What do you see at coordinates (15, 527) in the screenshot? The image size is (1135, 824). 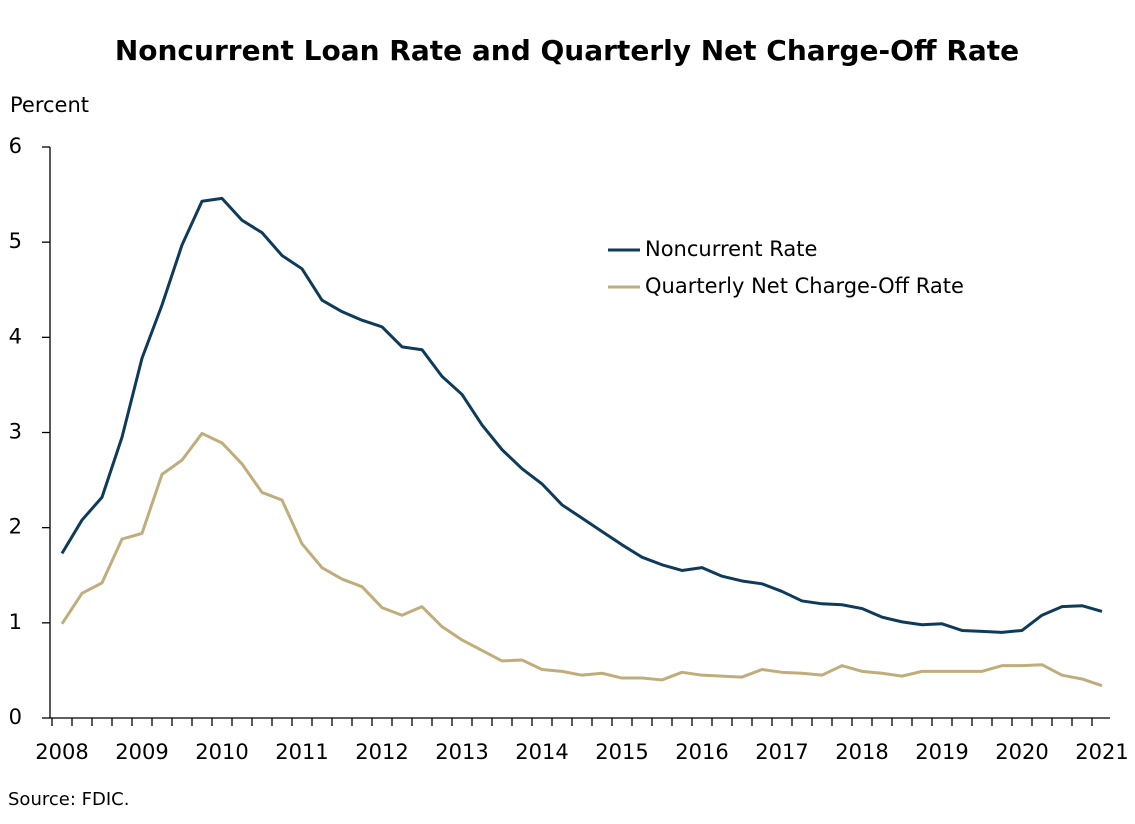 I see `y-tick-label: 2` at bounding box center [15, 527].